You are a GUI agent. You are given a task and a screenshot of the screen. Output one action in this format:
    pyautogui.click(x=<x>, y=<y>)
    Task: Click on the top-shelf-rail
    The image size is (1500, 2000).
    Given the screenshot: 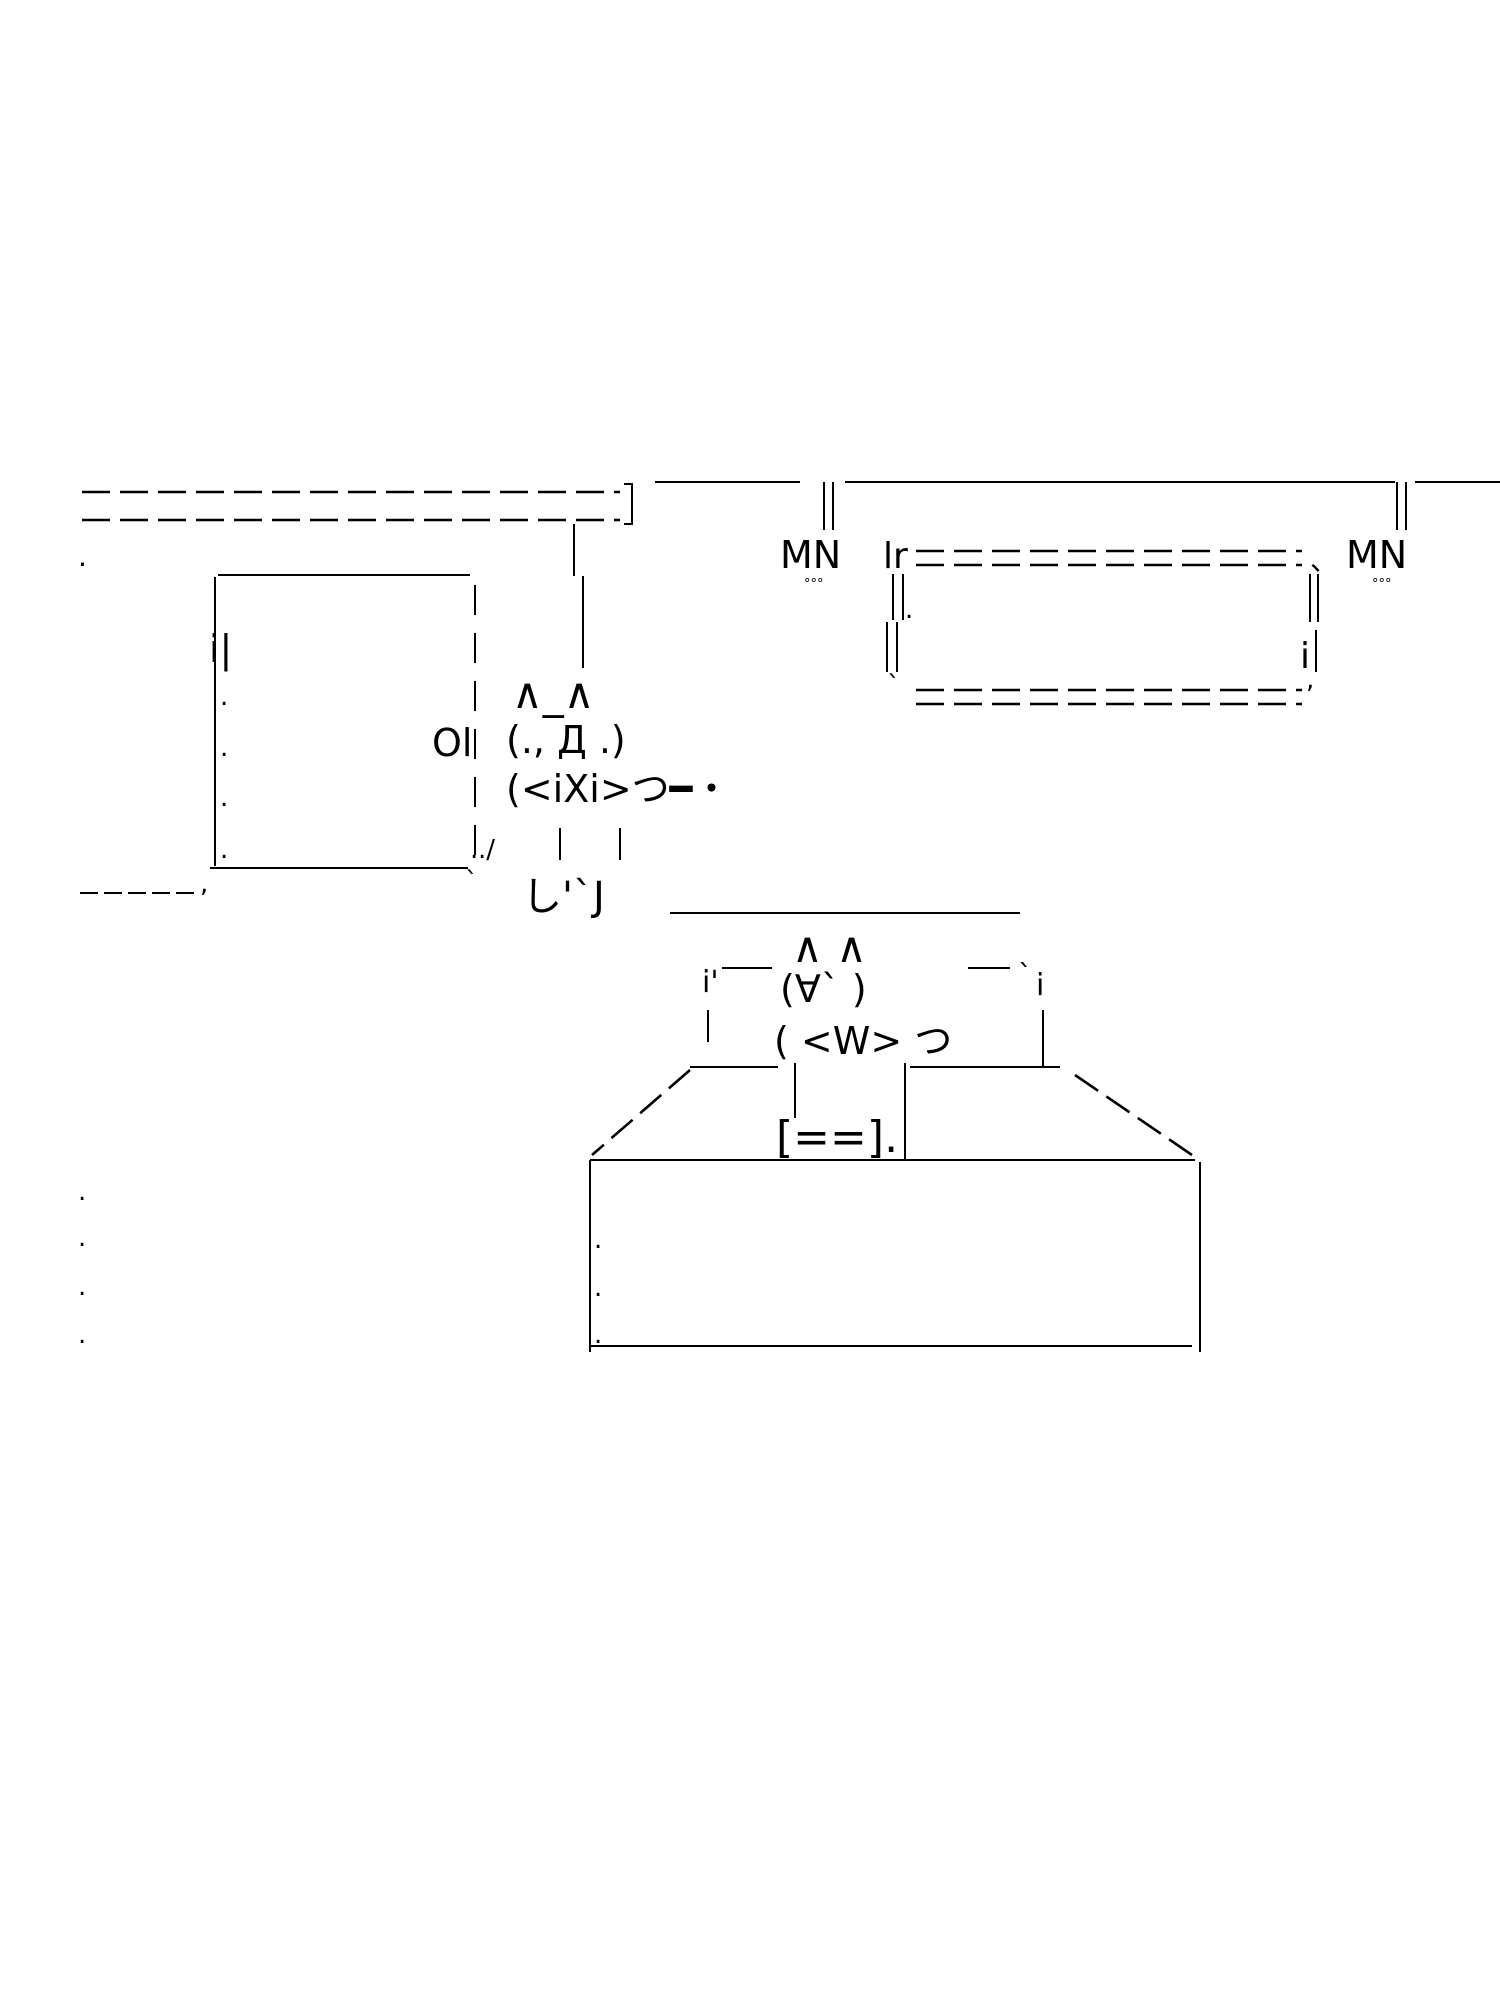 What is the action you would take?
    pyautogui.click(x=791, y=505)
    